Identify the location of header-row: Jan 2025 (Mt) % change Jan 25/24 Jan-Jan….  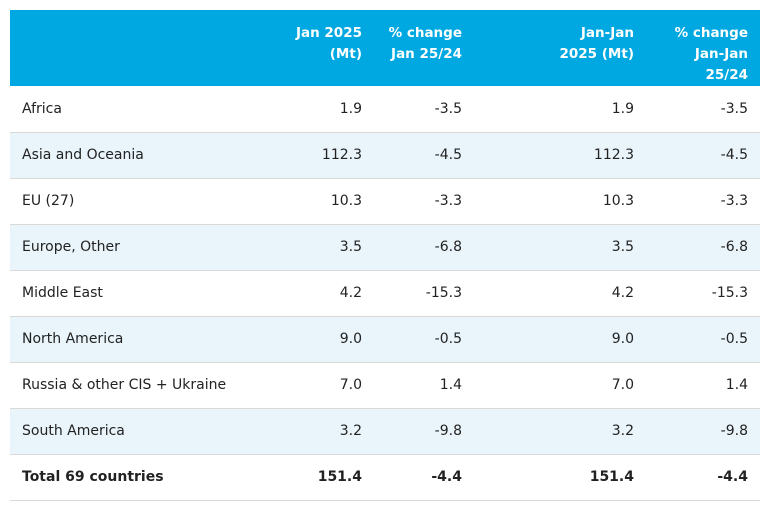
(385, 48).